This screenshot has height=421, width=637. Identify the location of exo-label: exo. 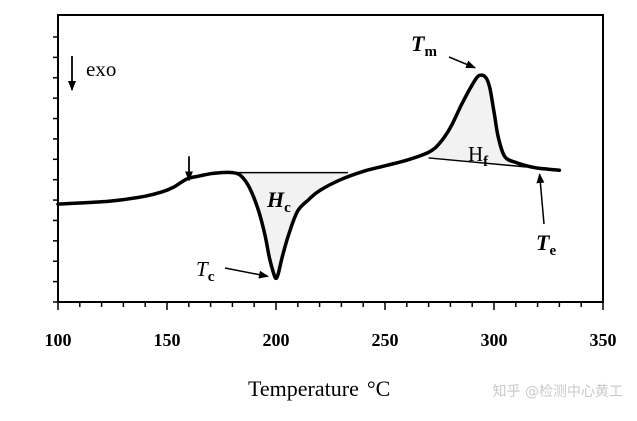
(101, 69).